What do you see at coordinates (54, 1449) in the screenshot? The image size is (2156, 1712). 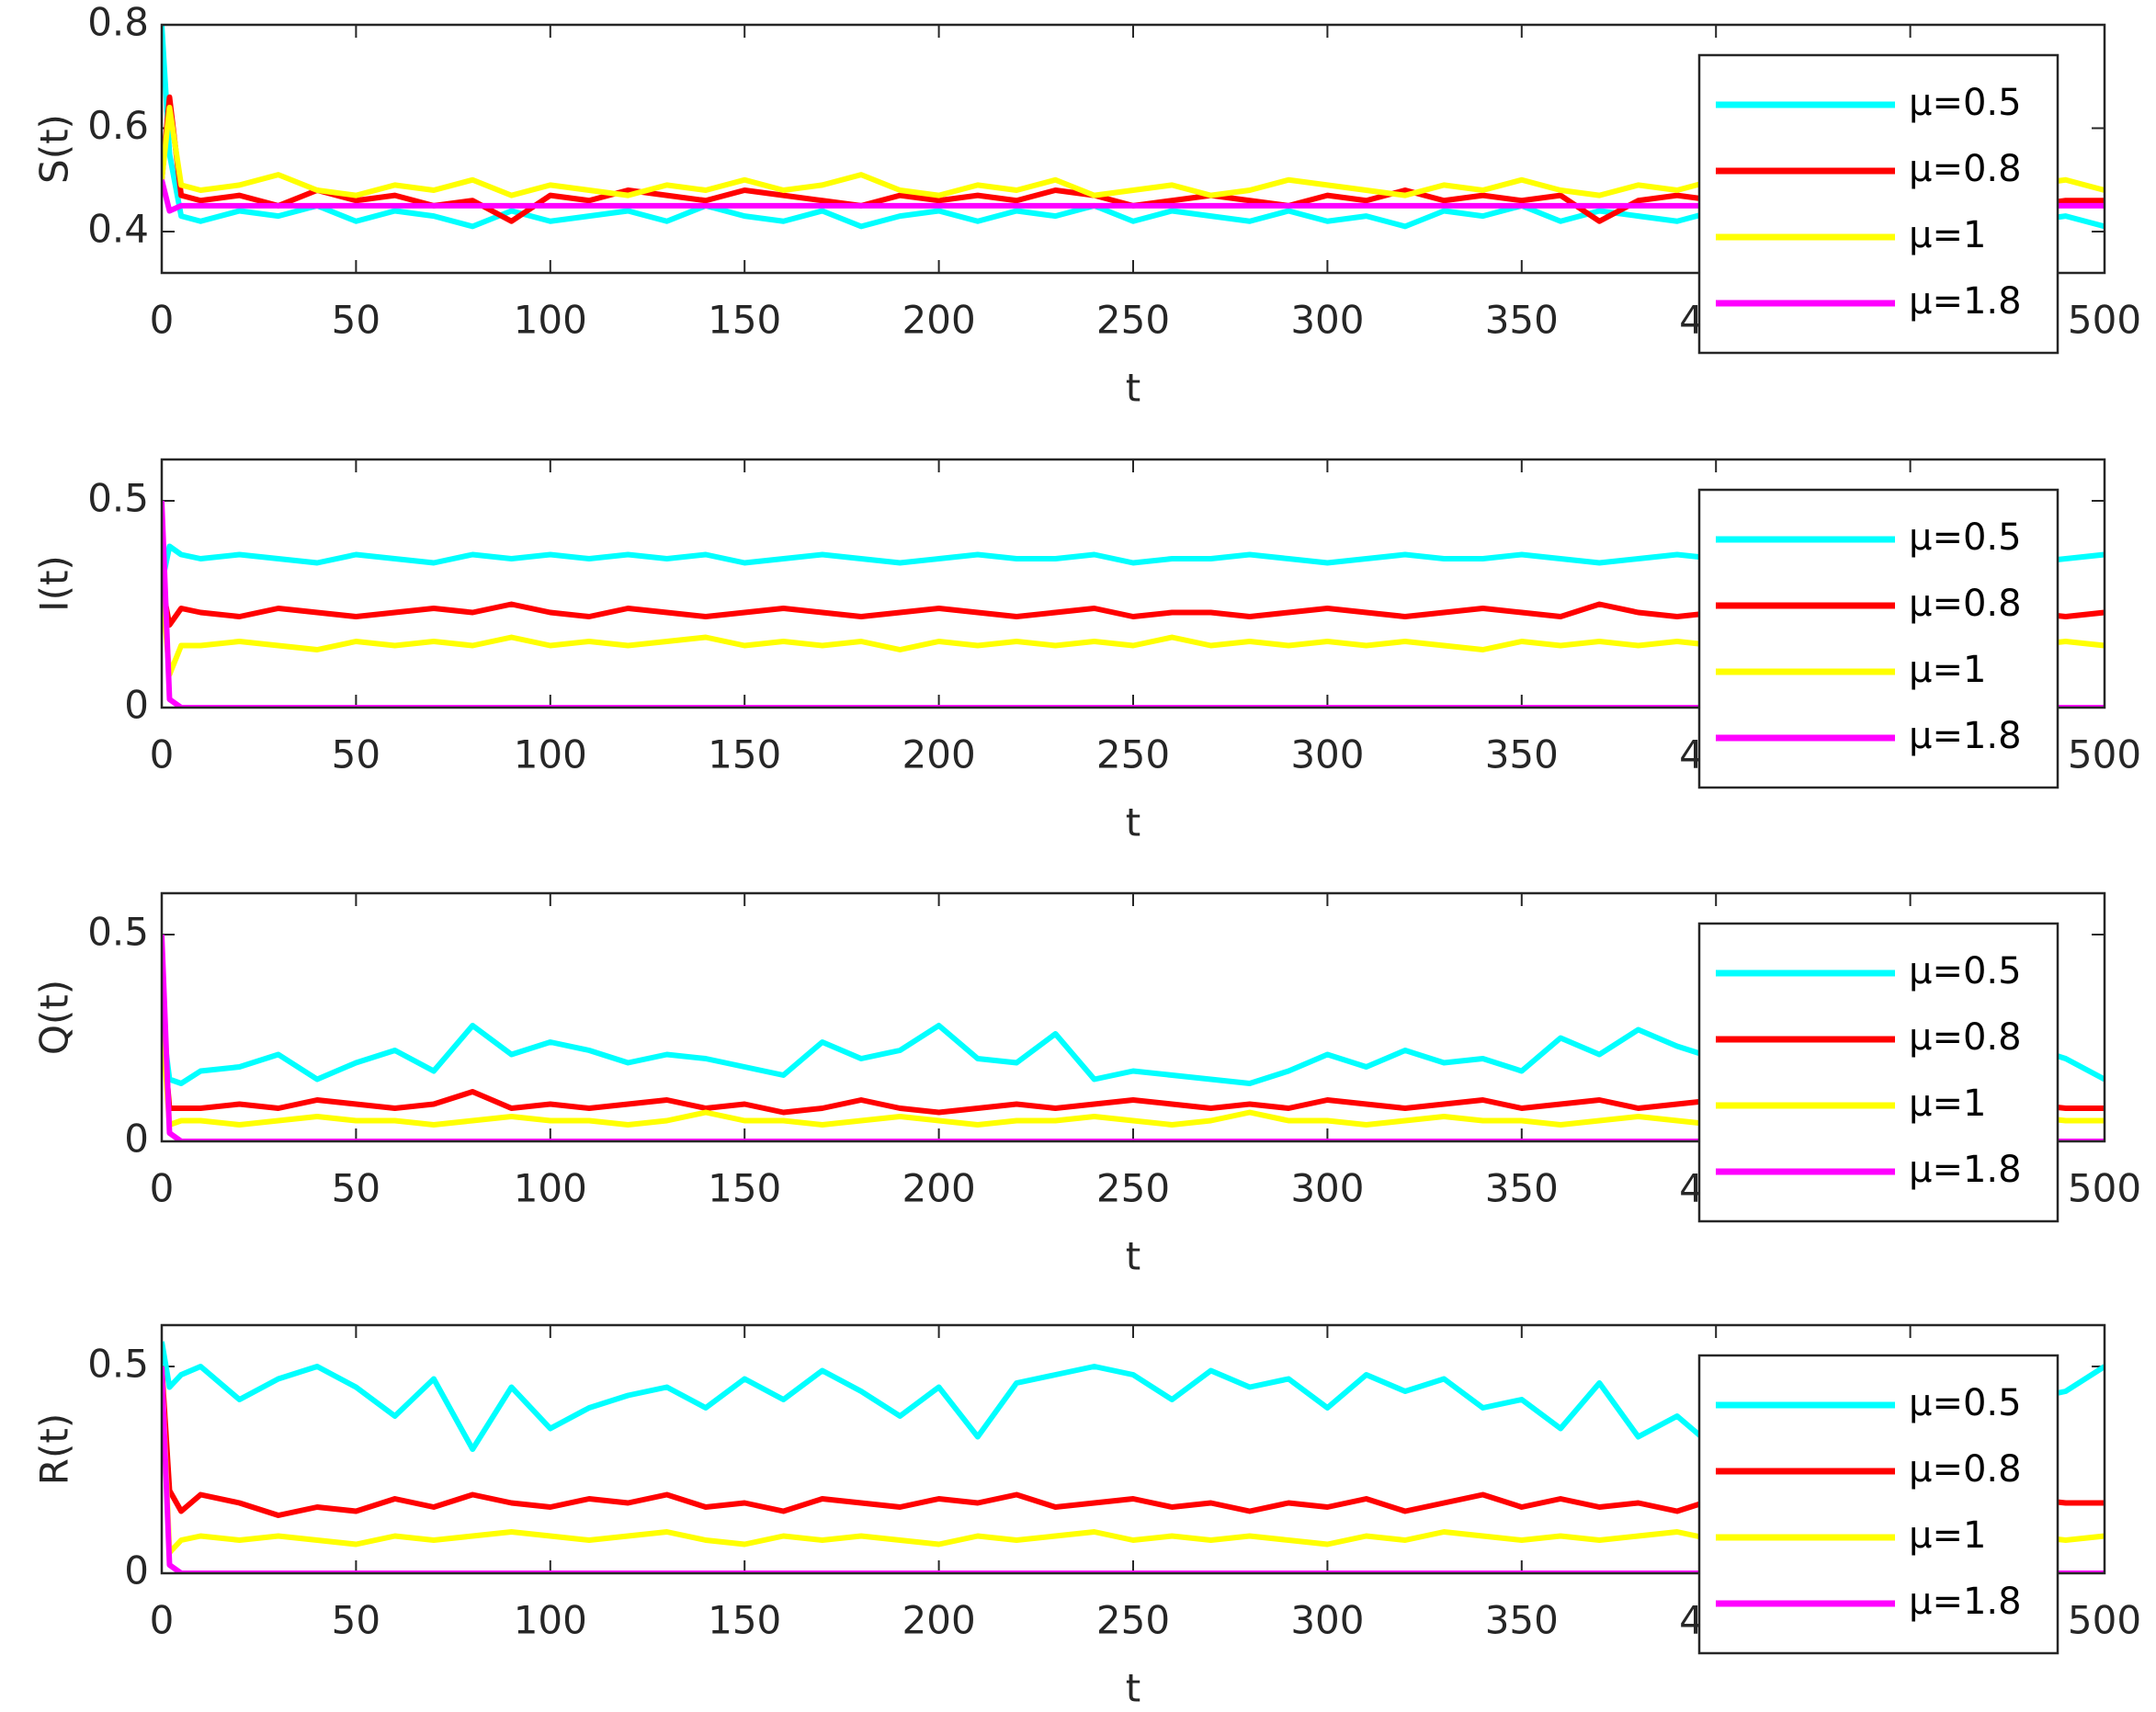 I see `y-axis-label: R(t)` at bounding box center [54, 1449].